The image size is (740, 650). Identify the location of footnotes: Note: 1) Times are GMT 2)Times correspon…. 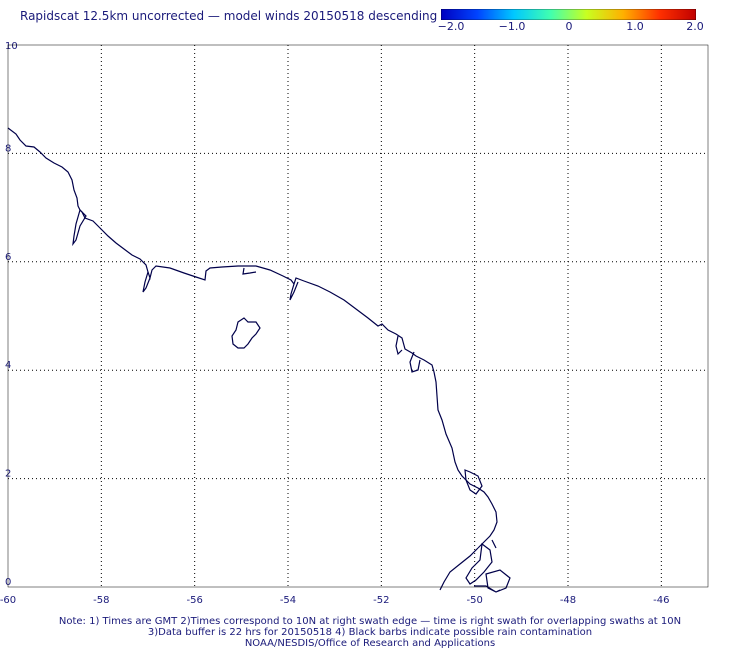
(370, 632).